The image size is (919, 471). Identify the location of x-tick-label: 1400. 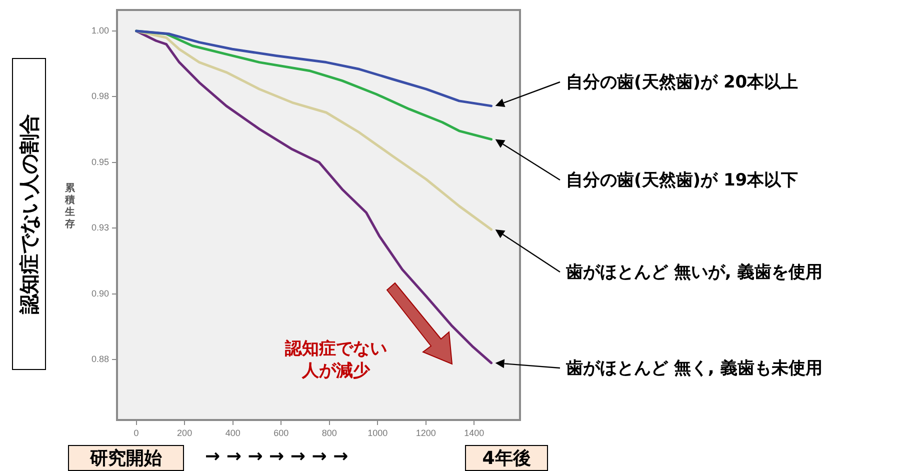
(474, 433).